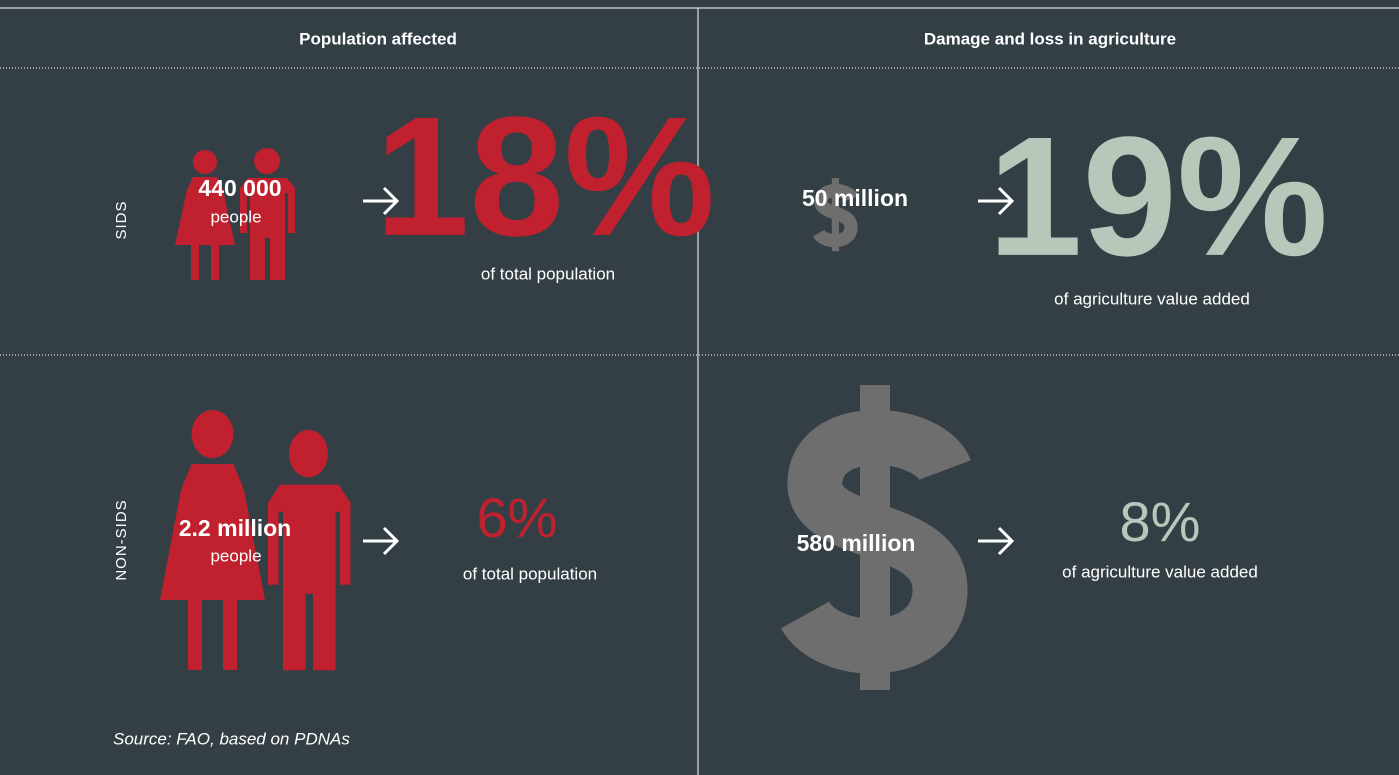 This screenshot has height=775, width=1399. I want to click on column-header: Population affected, so click(378, 38).